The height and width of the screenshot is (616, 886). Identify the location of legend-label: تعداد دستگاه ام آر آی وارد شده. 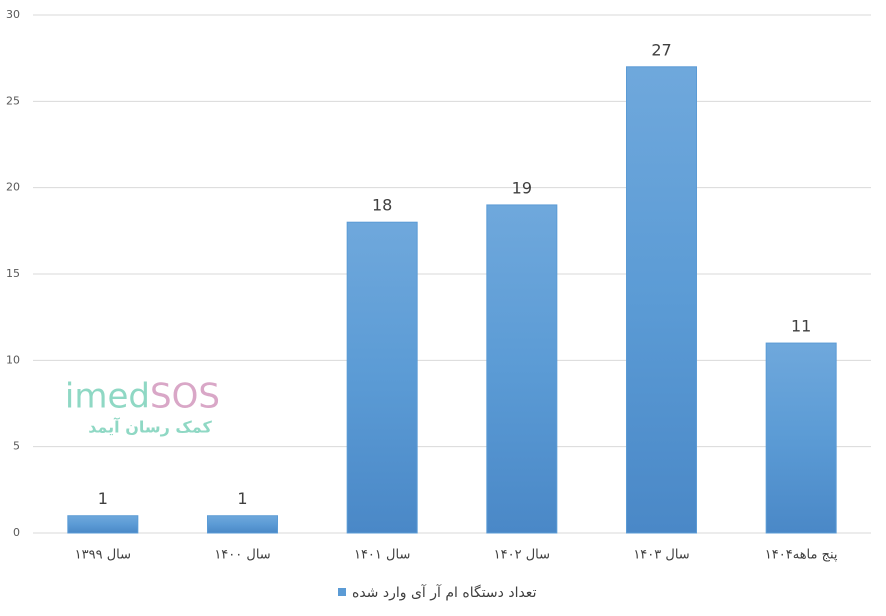
(444, 592).